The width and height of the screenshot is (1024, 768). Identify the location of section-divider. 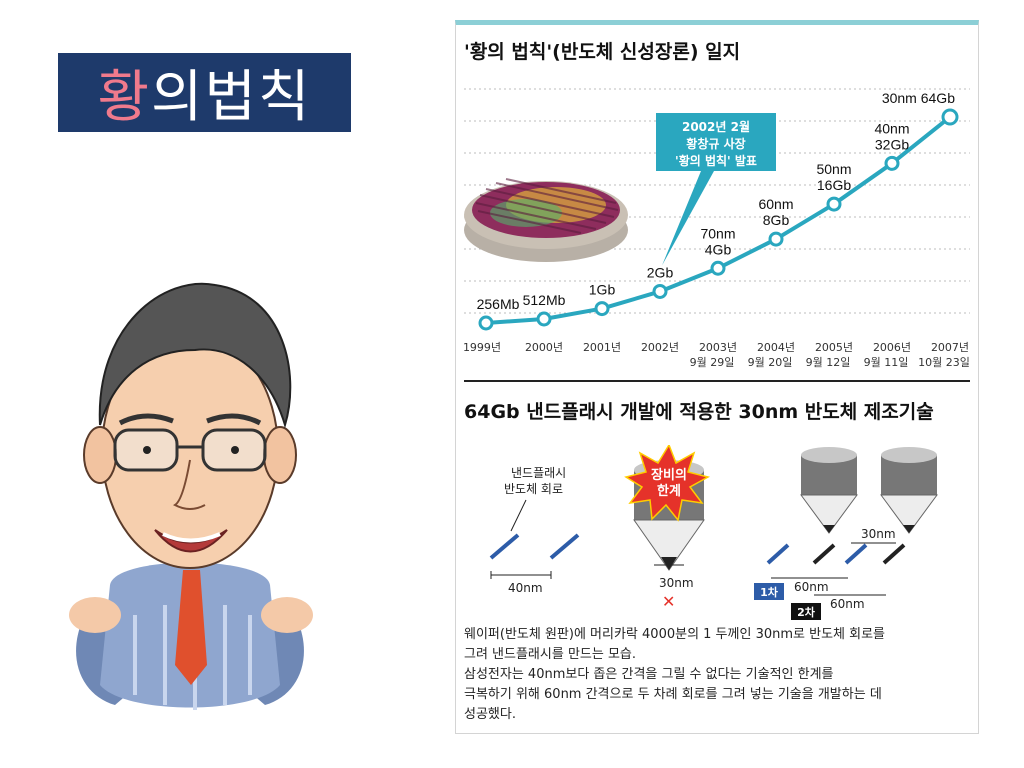
(717, 381).